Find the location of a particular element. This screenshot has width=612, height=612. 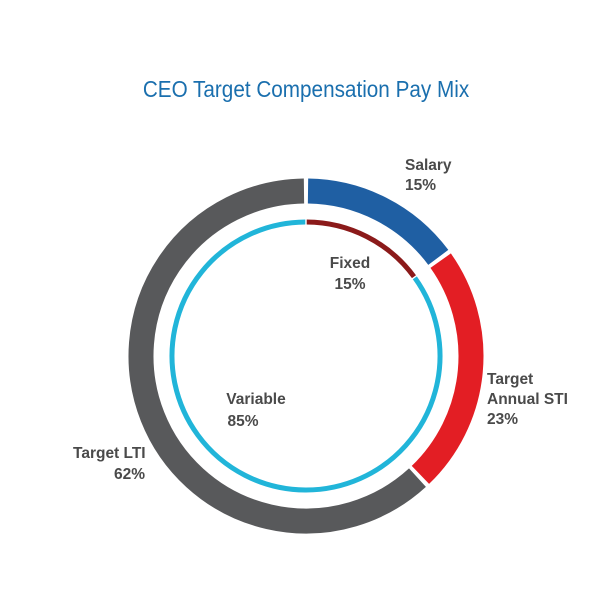

label-fixed-name: Fixed is located at coordinates (350, 263).